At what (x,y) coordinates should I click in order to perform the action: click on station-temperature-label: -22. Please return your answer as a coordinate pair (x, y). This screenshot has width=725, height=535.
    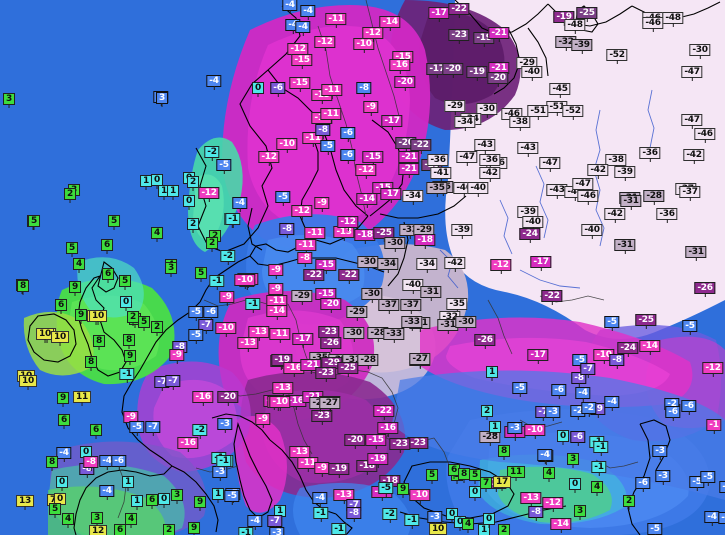
    Looking at the image, I should click on (384, 411).